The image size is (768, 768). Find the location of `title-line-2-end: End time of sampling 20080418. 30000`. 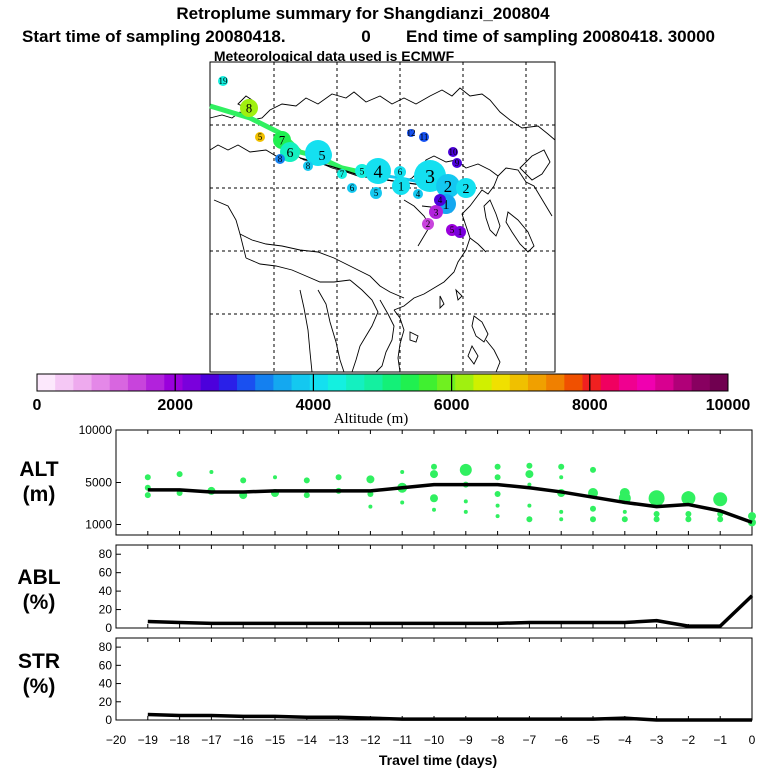

title-line-2-end: End time of sampling 20080418. 30000 is located at coordinates (560, 36).